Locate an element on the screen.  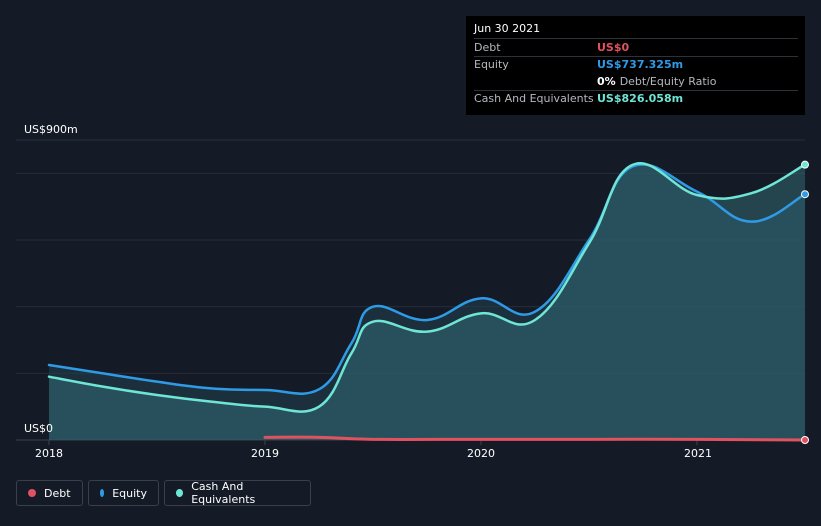
legend-equity-label: Equity is located at coordinates (129, 493).